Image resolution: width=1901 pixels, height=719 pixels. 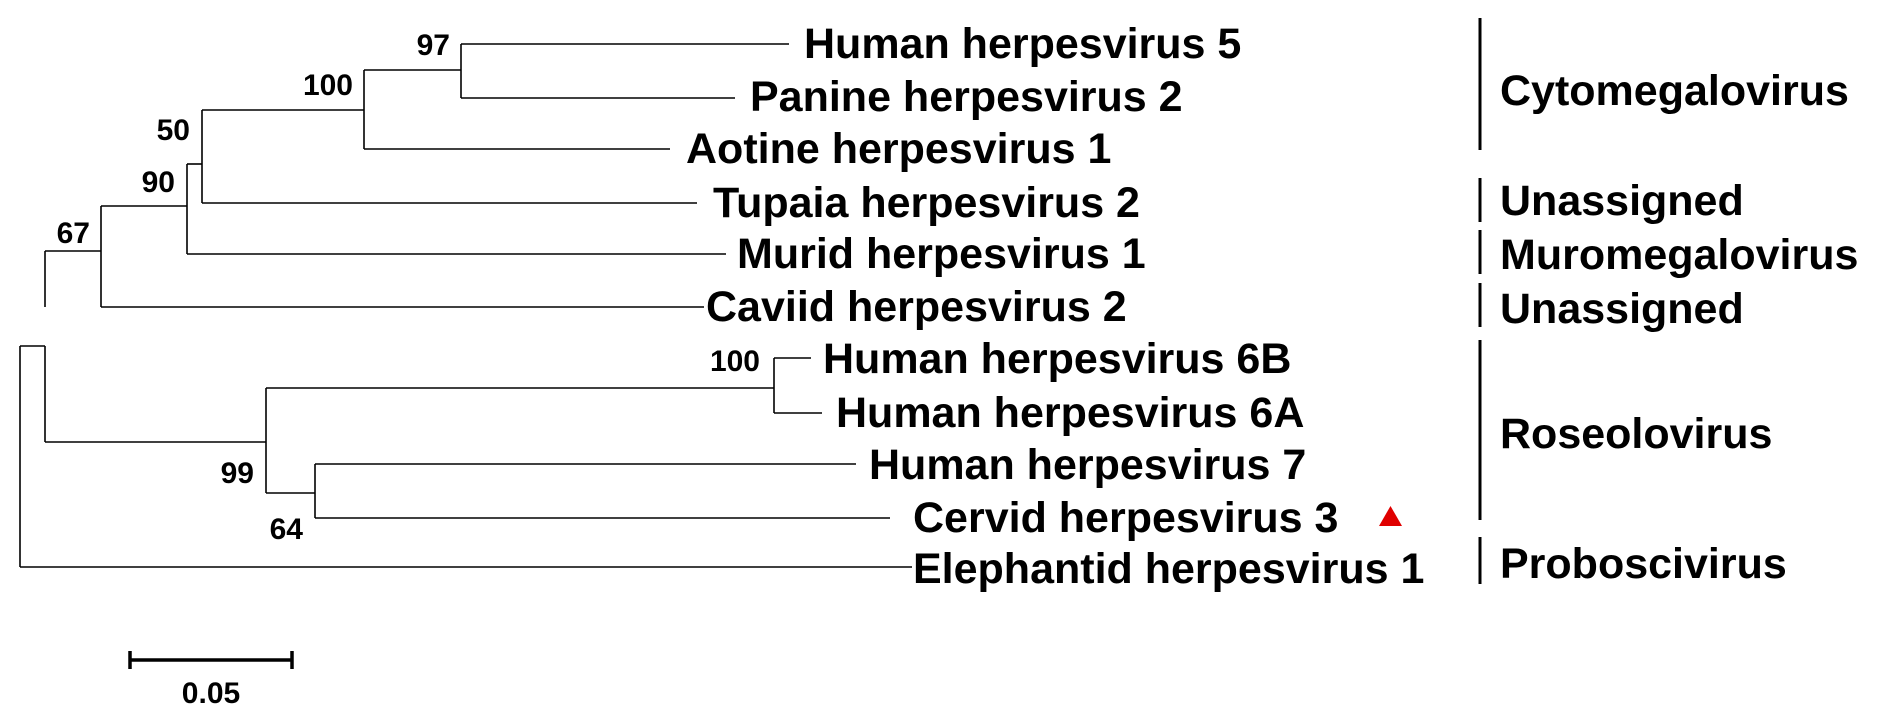 What do you see at coordinates (328, 85) in the screenshot?
I see `bootstrap-value-100: 100` at bounding box center [328, 85].